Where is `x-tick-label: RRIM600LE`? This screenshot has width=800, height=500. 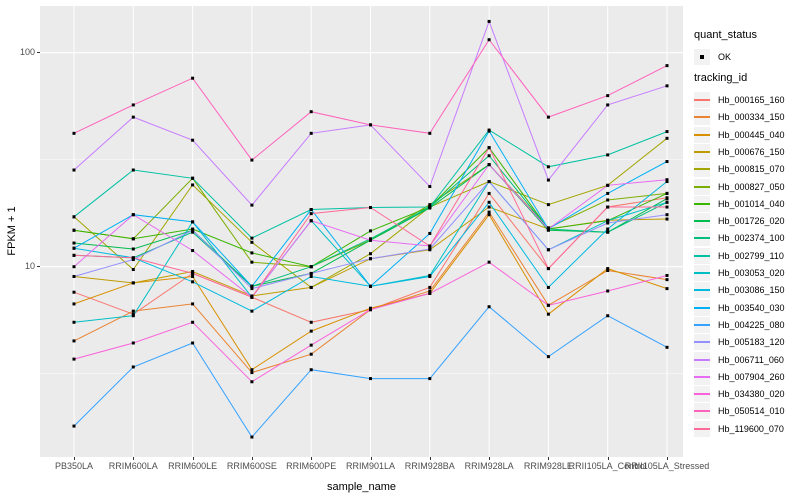
x-tick-label: RRIM600LE is located at coordinates (193, 466).